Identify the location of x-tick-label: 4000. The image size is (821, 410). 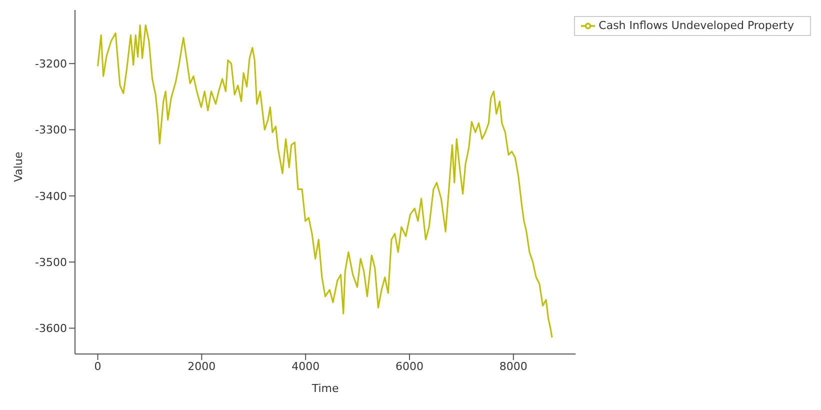
(306, 366).